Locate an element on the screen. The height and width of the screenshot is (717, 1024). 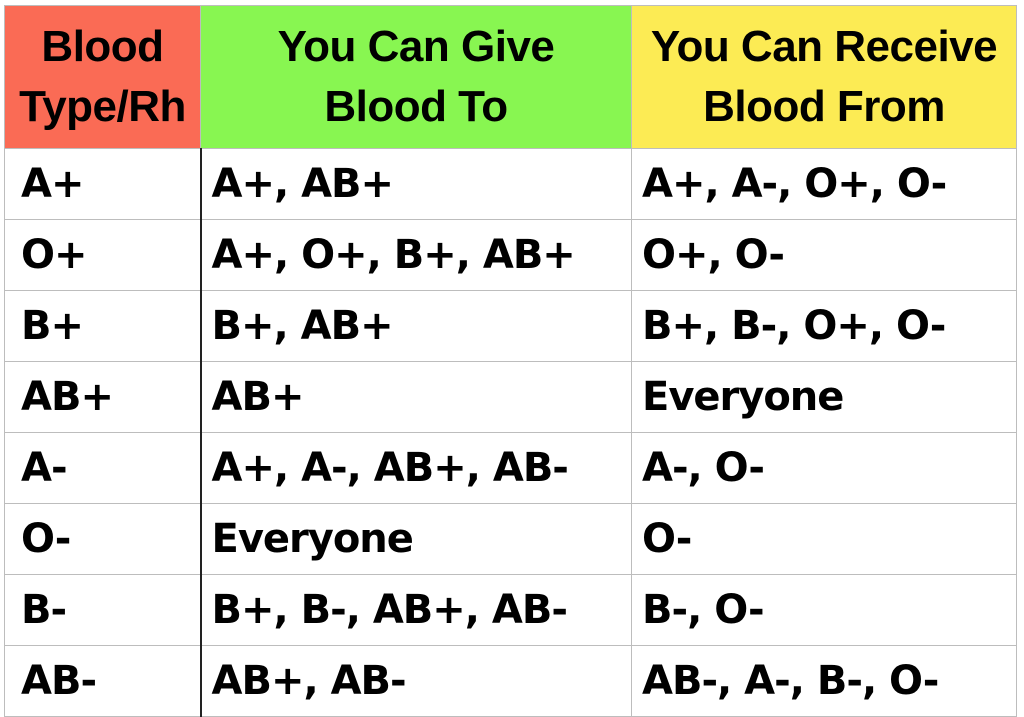
can-receive-cell: A+, A-, O+, O- is located at coordinates (824, 184).